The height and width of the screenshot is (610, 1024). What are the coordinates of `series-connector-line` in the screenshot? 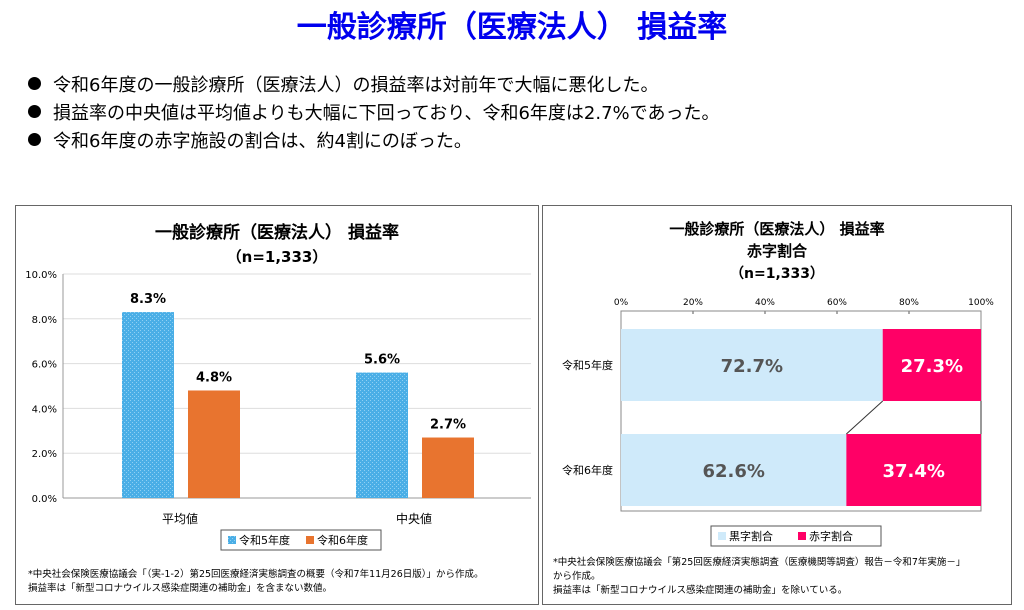 It's located at (865, 417).